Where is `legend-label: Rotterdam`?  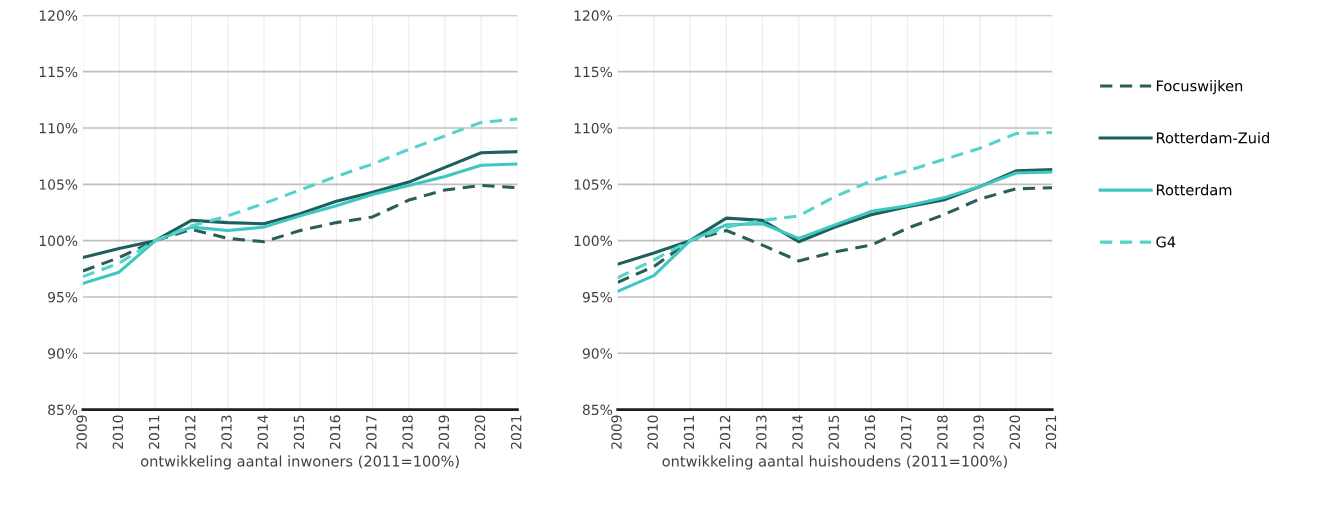 legend-label: Rotterdam is located at coordinates (1194, 190).